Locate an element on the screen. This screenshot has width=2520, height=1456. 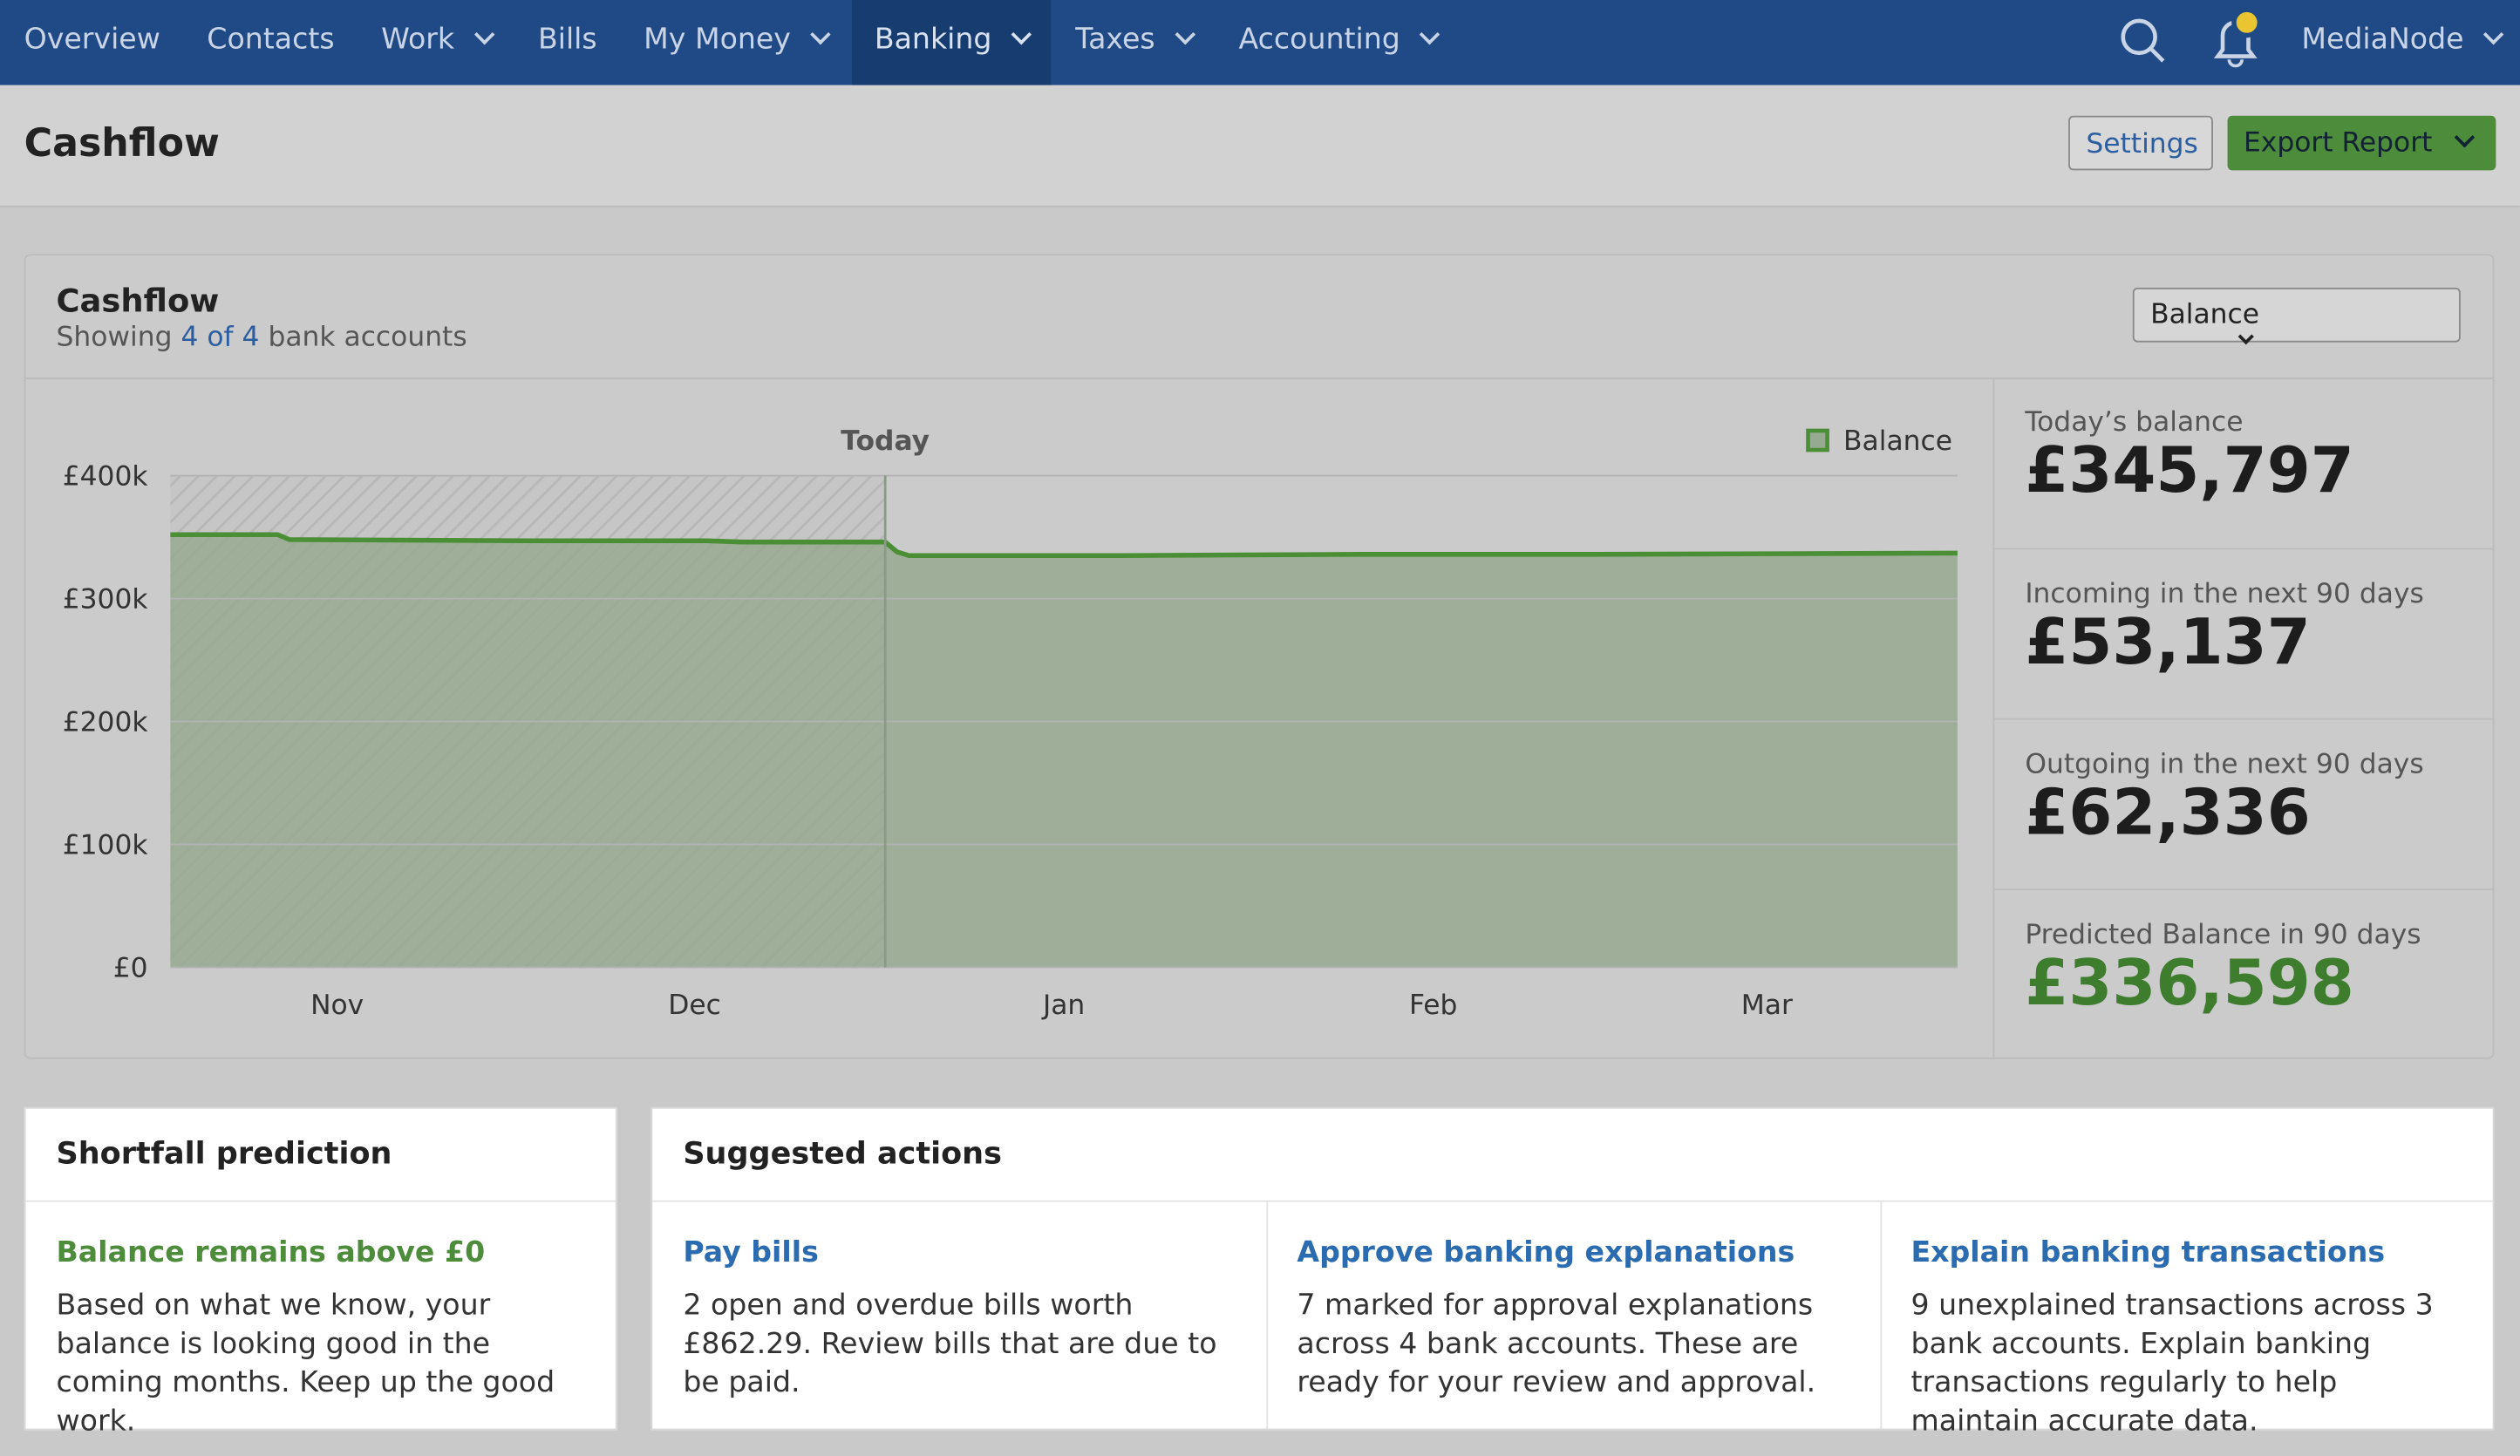
nav-item: Accounting is located at coordinates (1338, 42).